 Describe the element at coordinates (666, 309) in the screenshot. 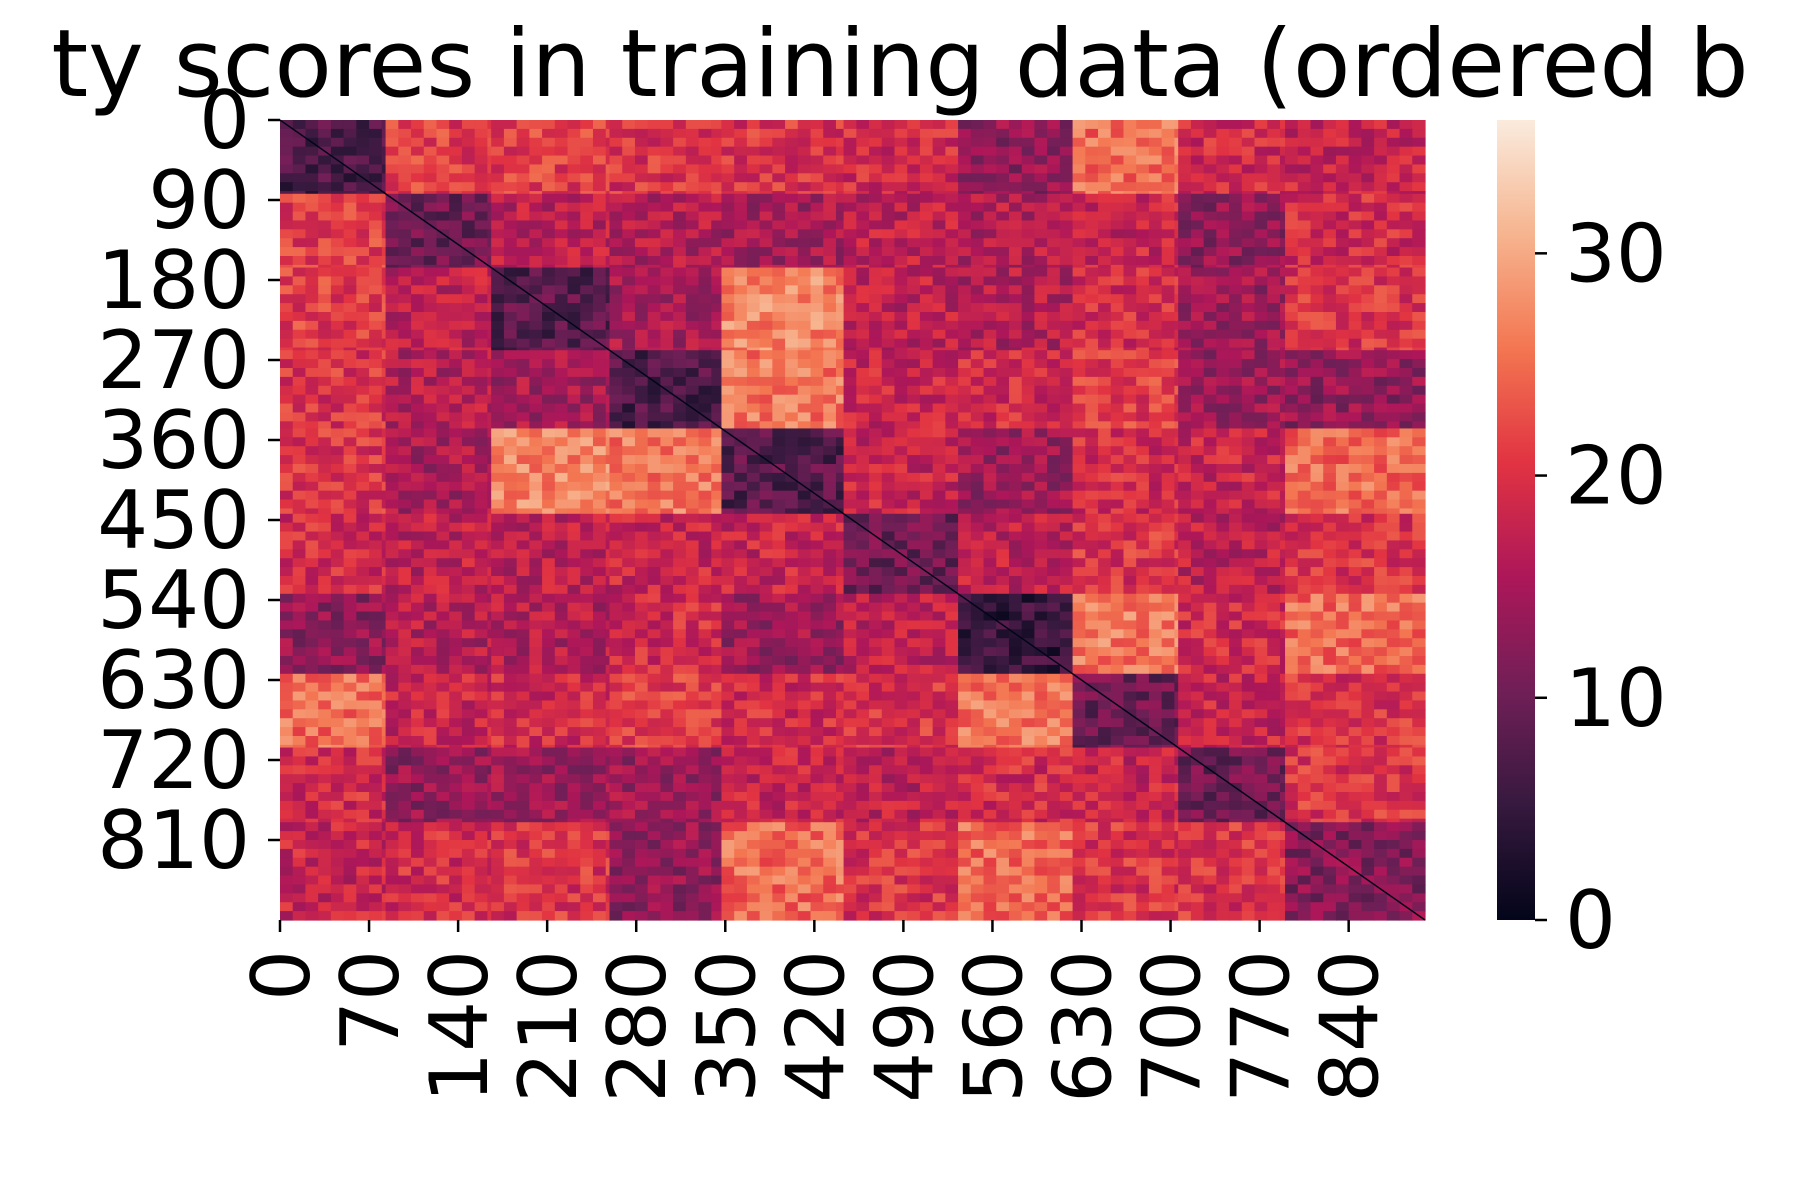

I see `heatmap-block` at that location.